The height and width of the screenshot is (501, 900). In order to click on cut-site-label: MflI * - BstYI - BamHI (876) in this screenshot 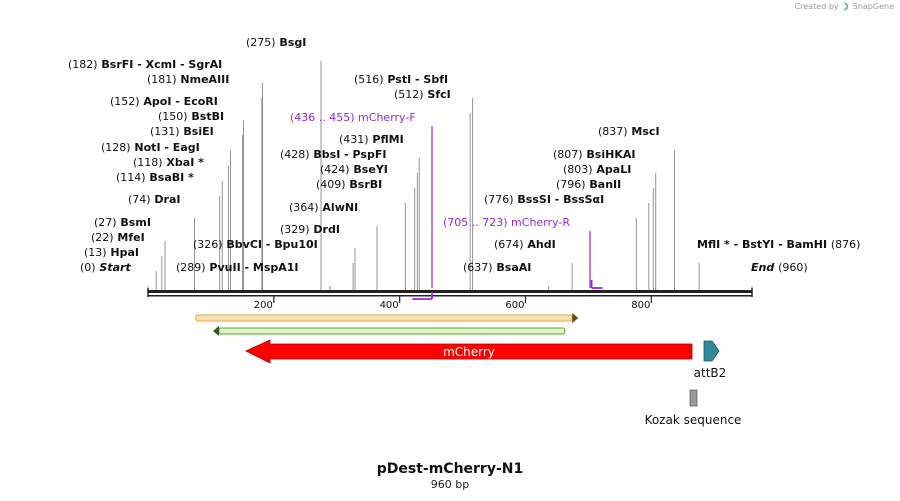, I will do `click(778, 244)`.